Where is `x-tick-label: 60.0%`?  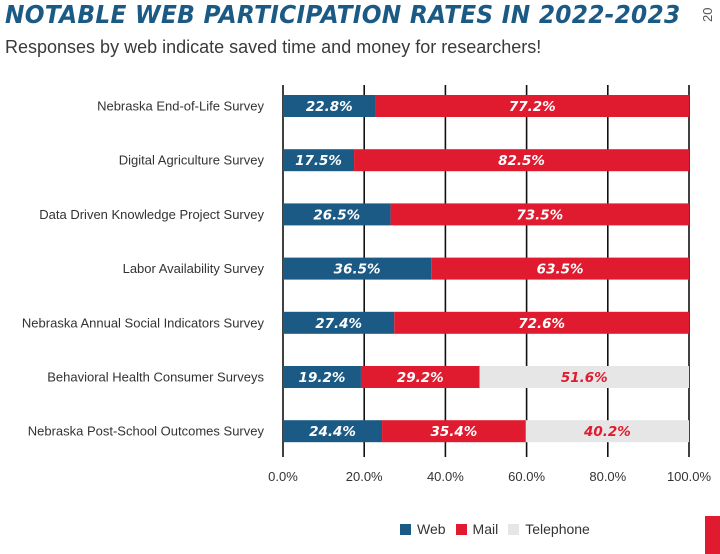 x-tick-label: 60.0% is located at coordinates (526, 476).